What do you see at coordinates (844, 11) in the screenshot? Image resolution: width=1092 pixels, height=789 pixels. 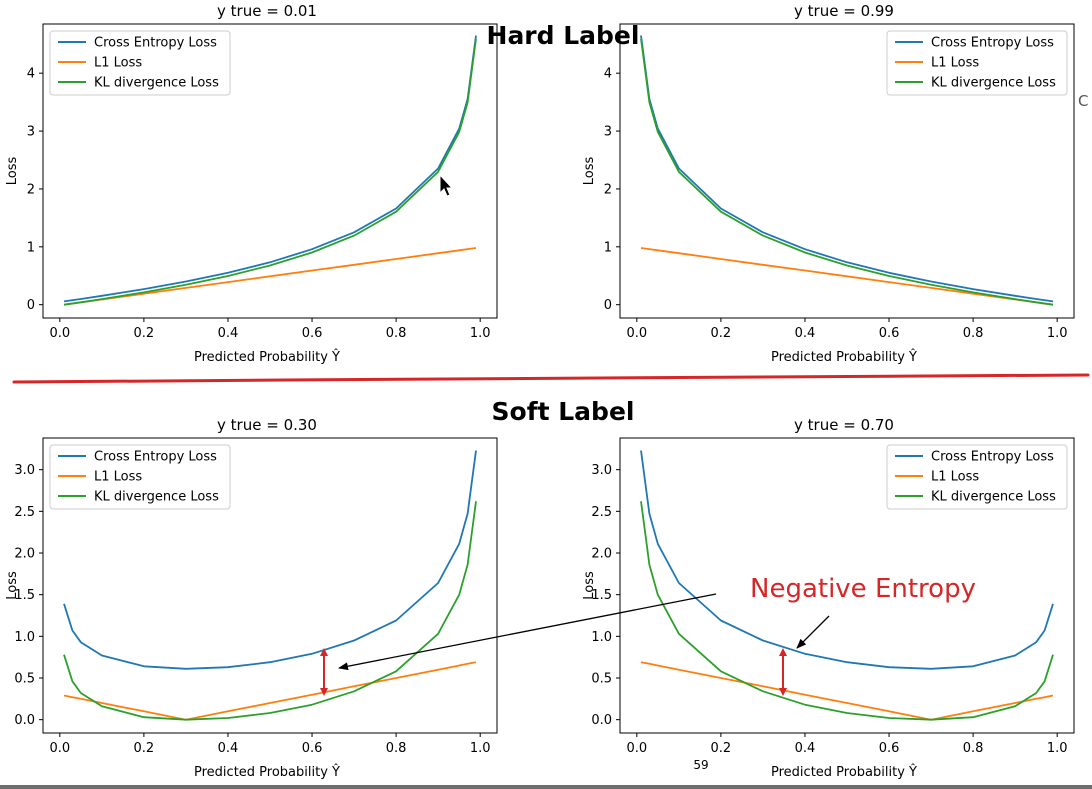 I see `chart-title: y true = 0.99` at bounding box center [844, 11].